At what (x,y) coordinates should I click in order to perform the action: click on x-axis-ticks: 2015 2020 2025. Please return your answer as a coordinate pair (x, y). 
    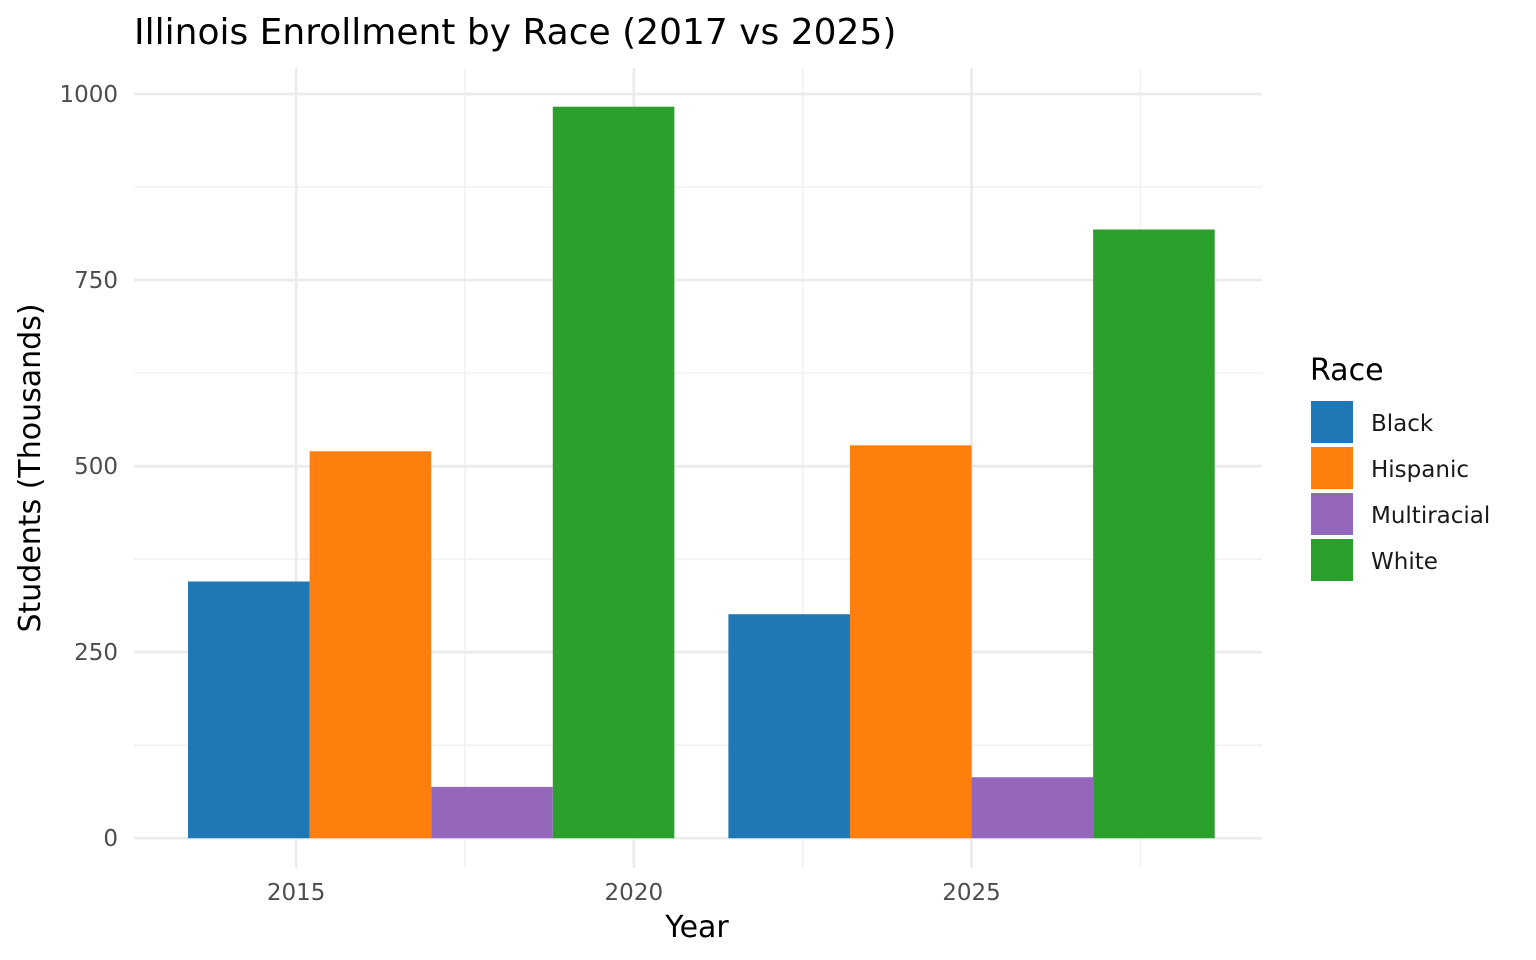
    Looking at the image, I should click on (634, 893).